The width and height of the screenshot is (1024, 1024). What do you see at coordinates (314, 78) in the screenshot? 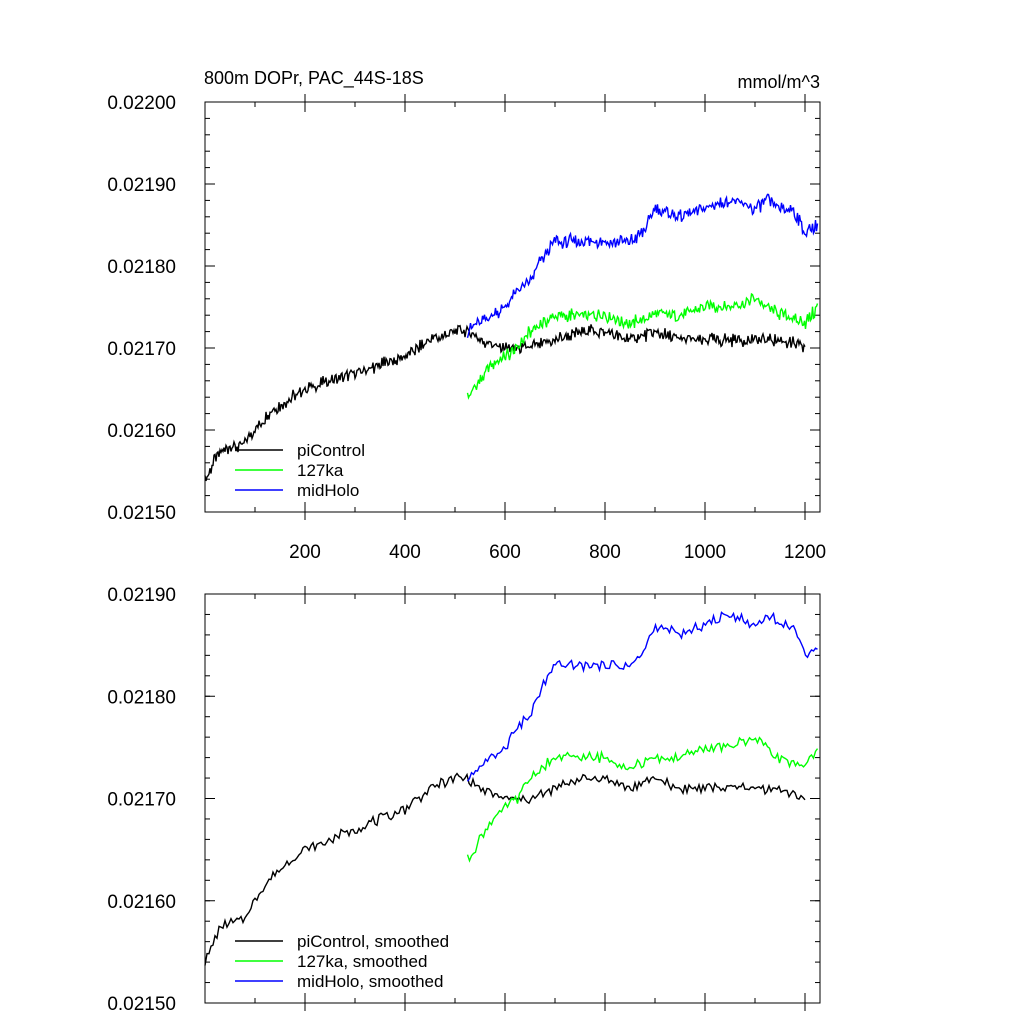
I see `chart-title: 800m DOPr, PAC_44S-18S` at bounding box center [314, 78].